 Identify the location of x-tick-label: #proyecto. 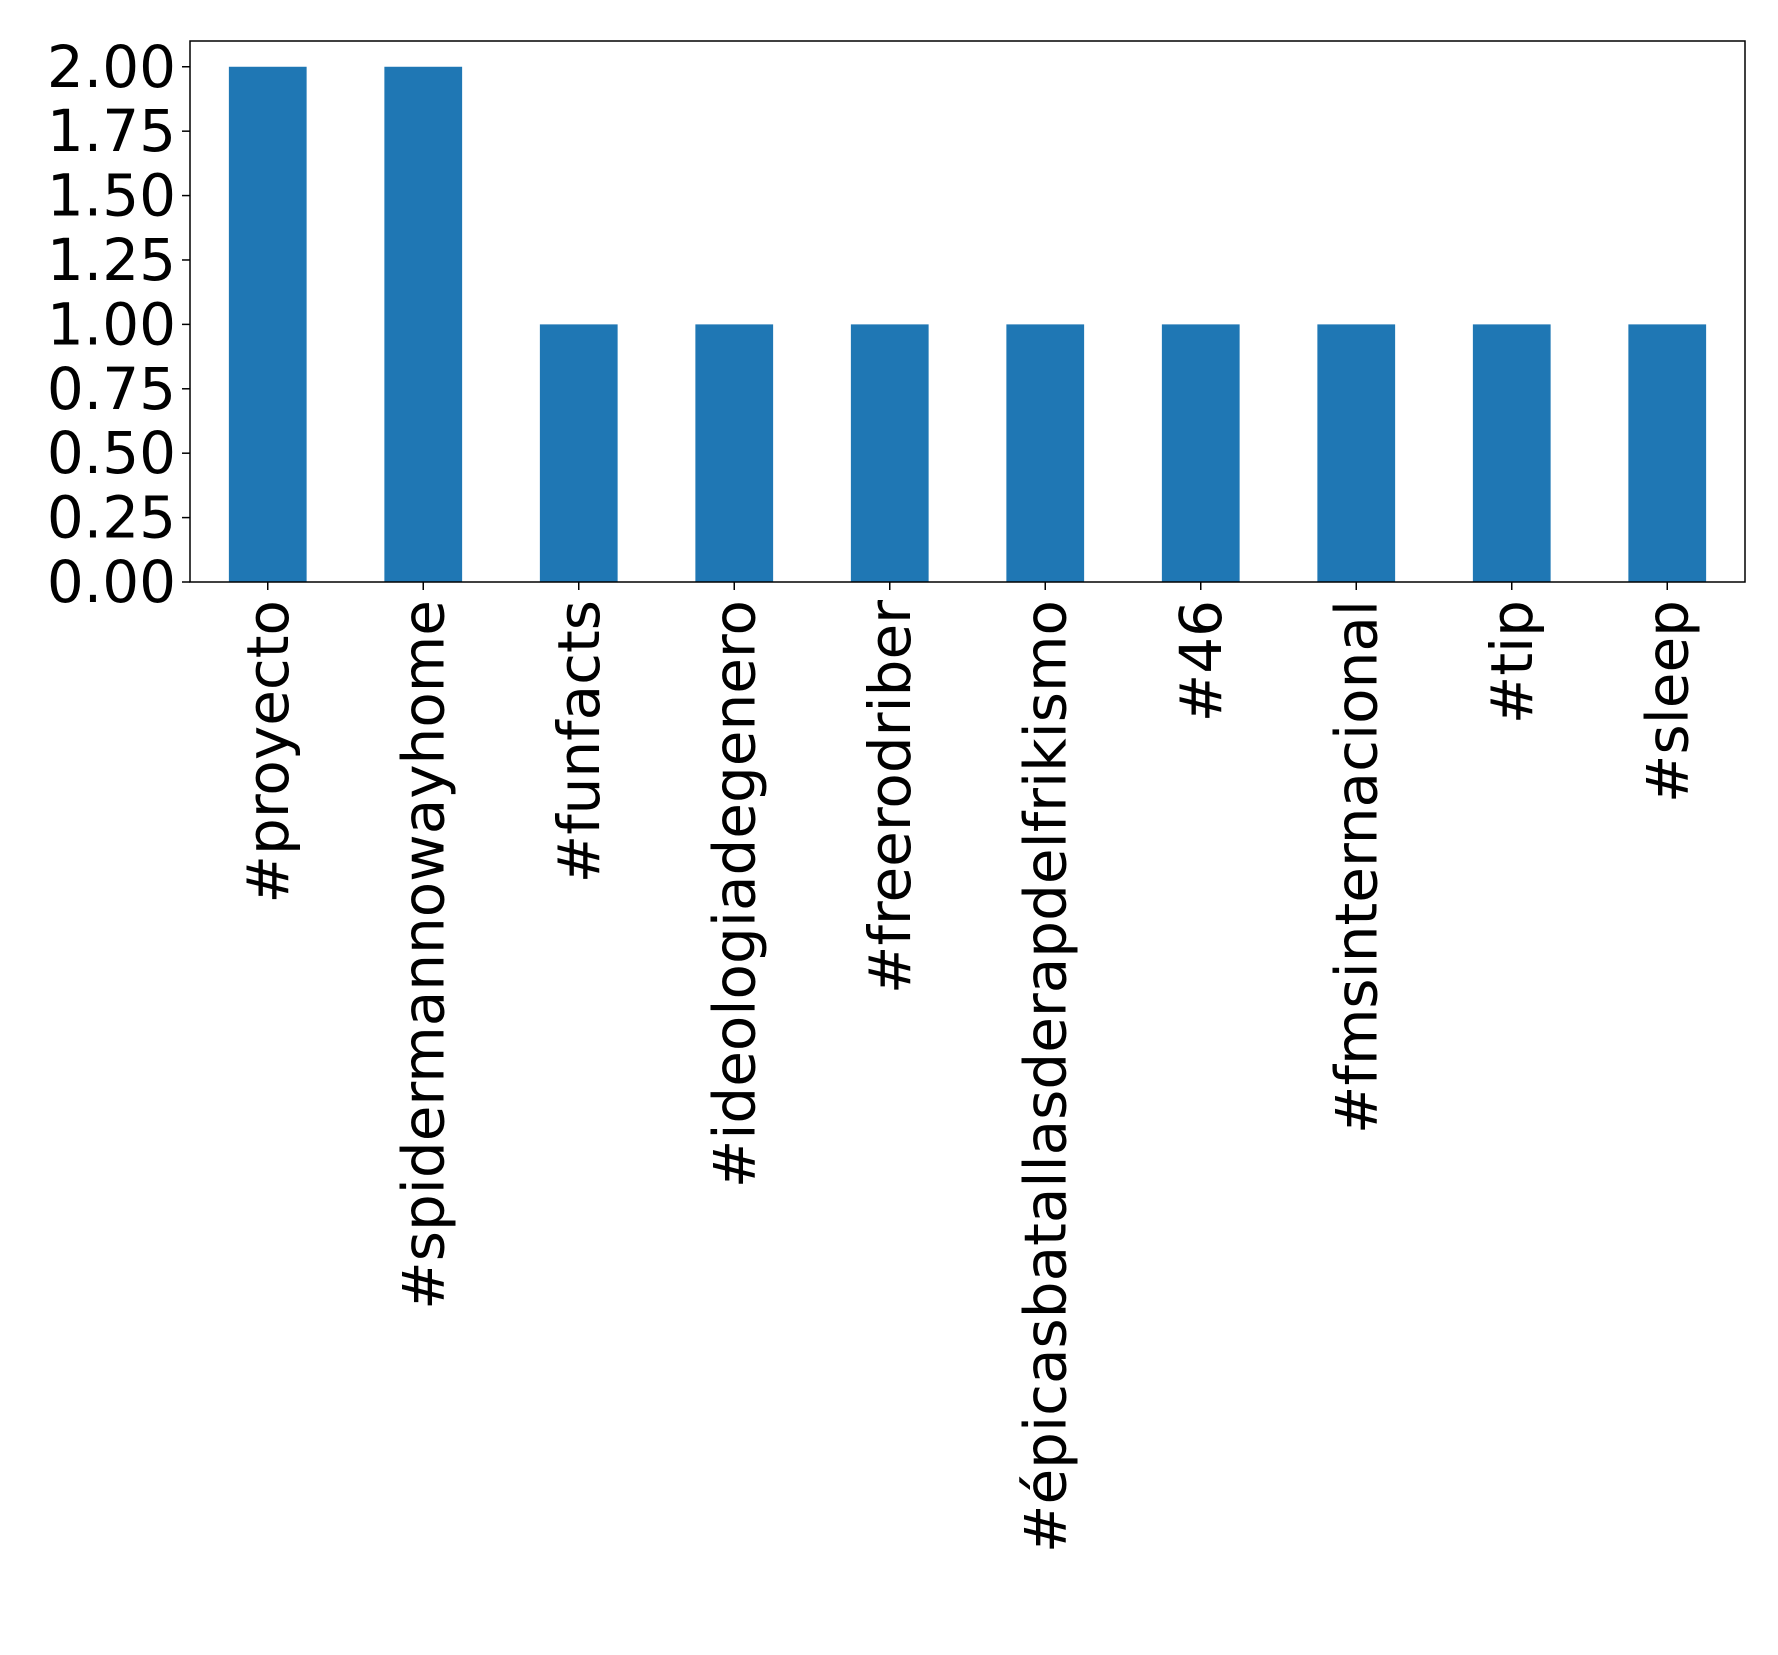
(268, 752).